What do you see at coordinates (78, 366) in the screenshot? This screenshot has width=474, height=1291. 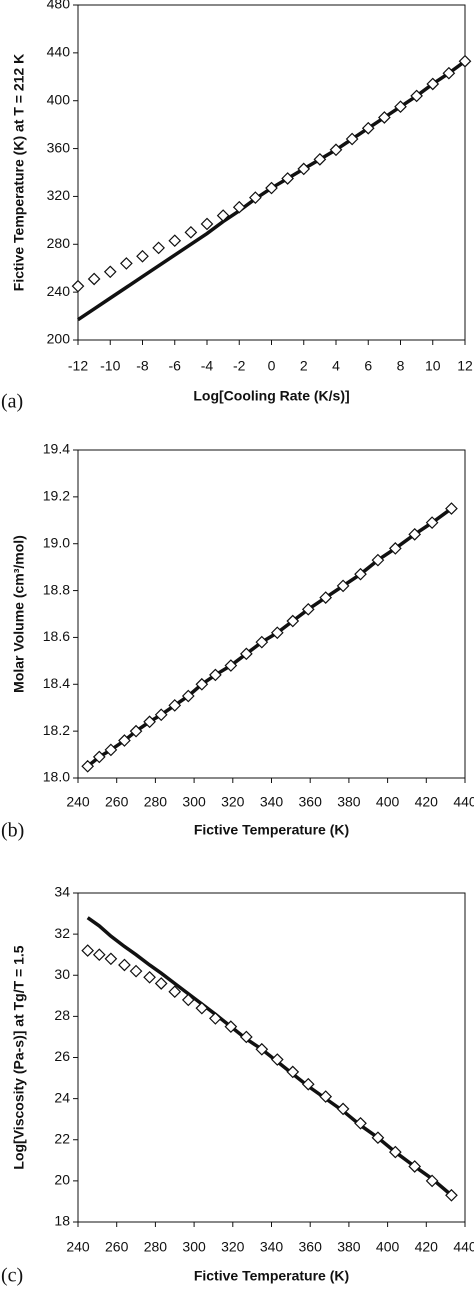 I see `x-tick-label: -12` at bounding box center [78, 366].